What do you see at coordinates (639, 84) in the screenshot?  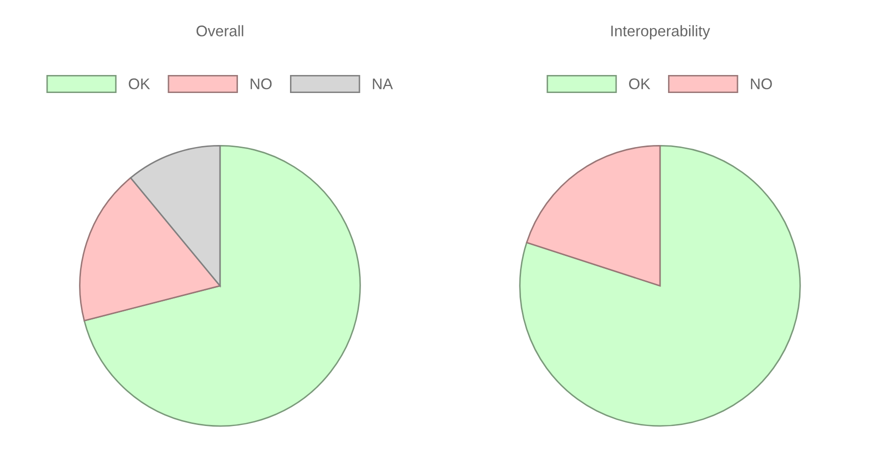 I see `slice-label: OK` at bounding box center [639, 84].